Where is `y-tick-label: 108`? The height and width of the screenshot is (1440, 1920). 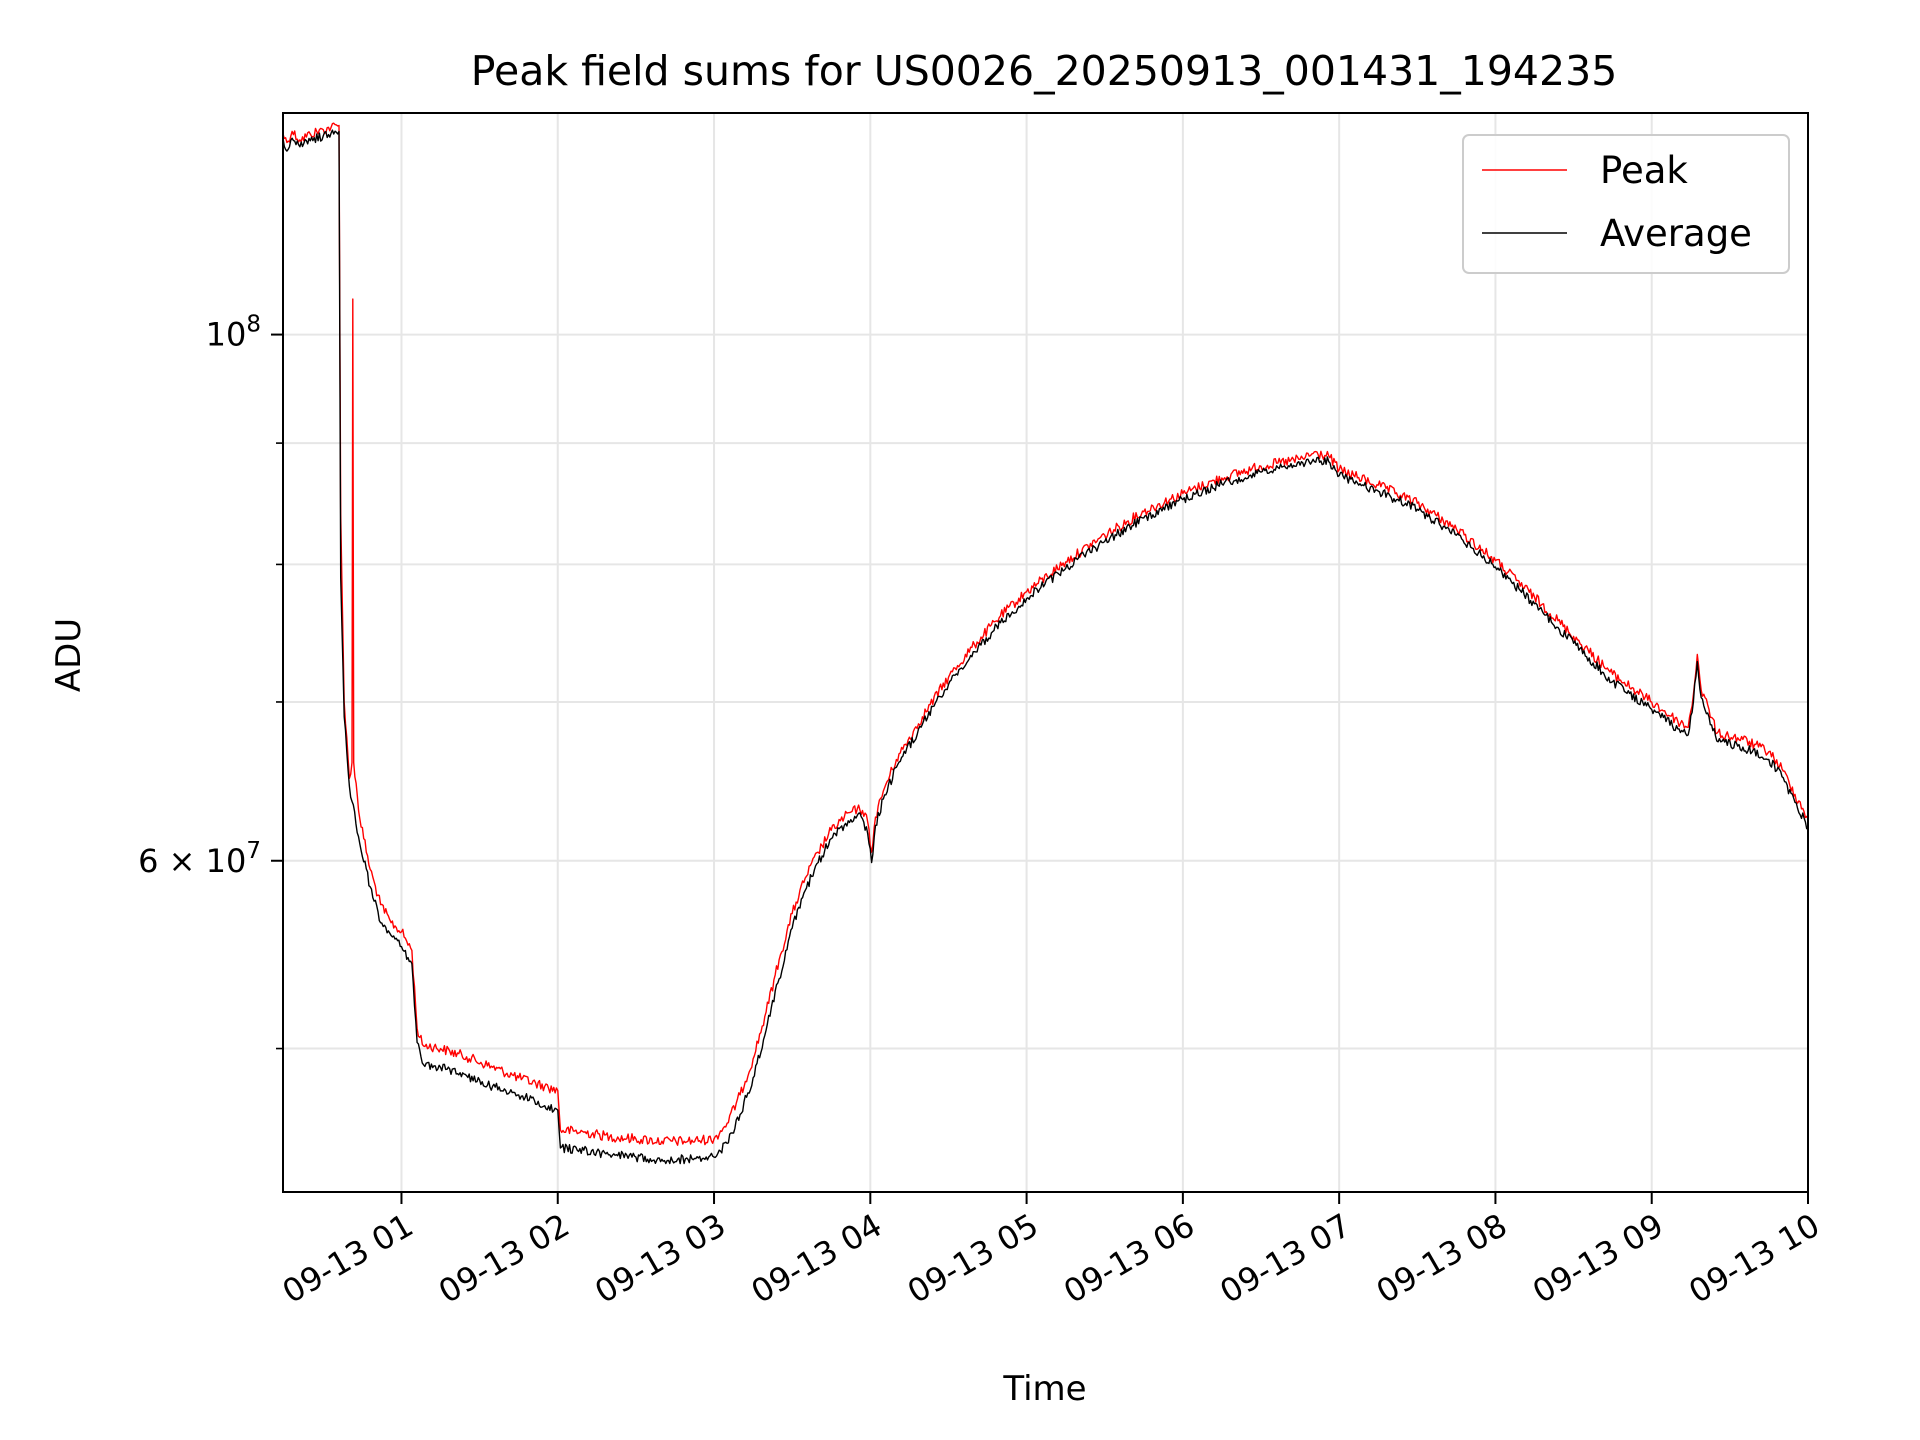
y-tick-label: 108 is located at coordinates (233, 333).